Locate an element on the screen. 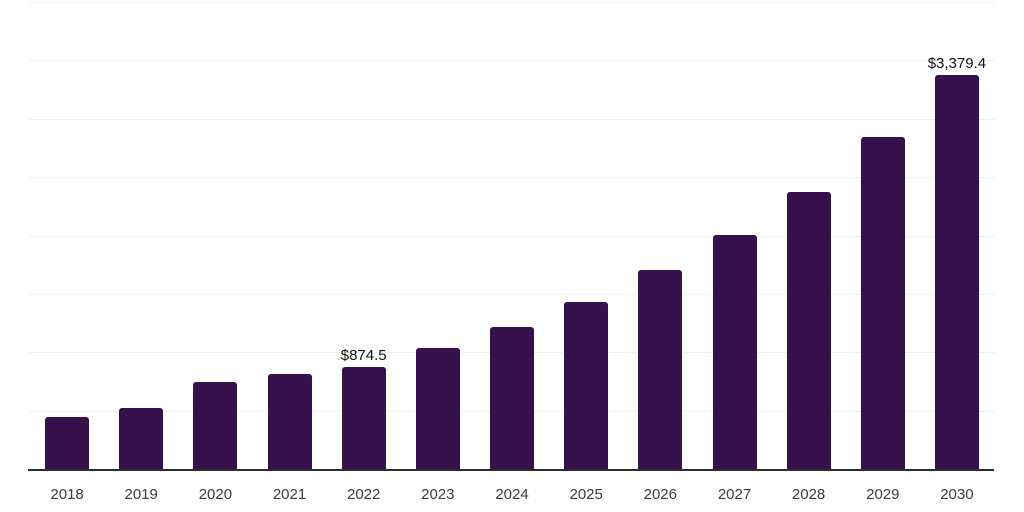 This screenshot has width=1024, height=512. bar-2024 is located at coordinates (512, 397).